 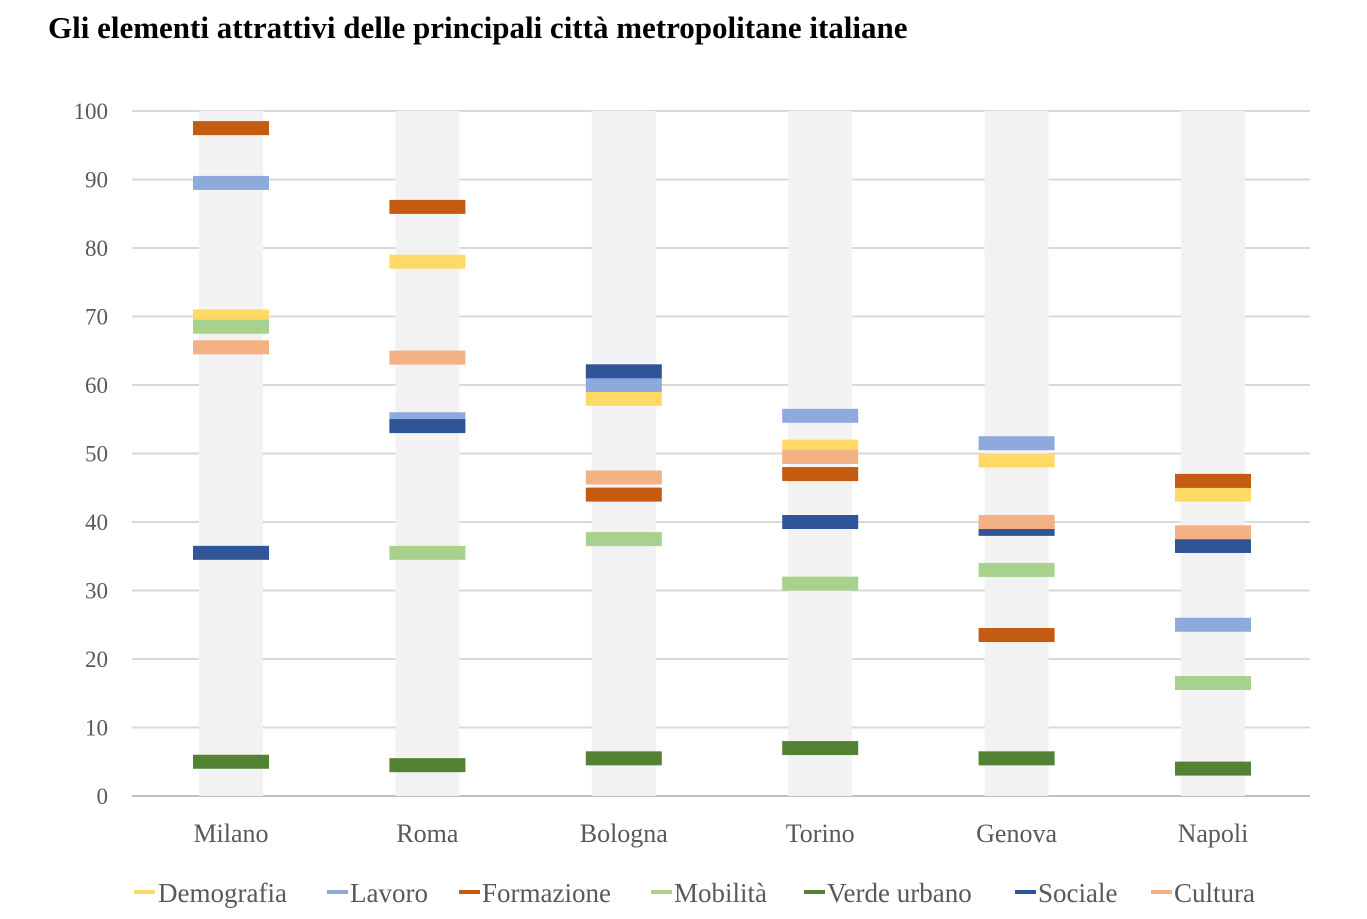 I want to click on x-category-label: Milano, so click(x=230, y=833).